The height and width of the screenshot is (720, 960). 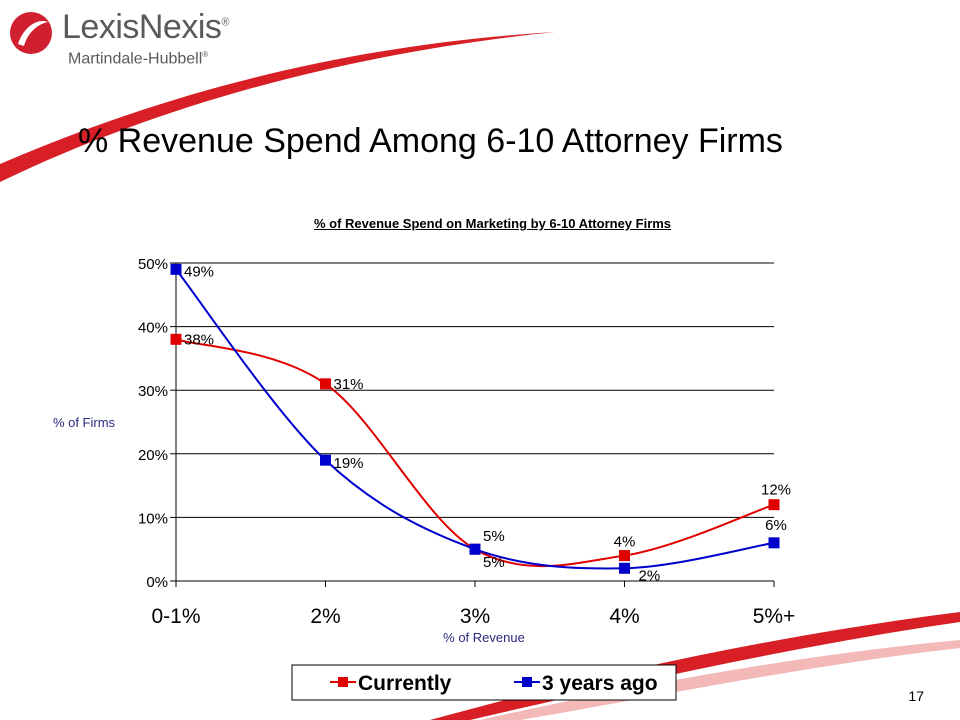 What do you see at coordinates (153, 264) in the screenshot?
I see `y-tick-label: 50%` at bounding box center [153, 264].